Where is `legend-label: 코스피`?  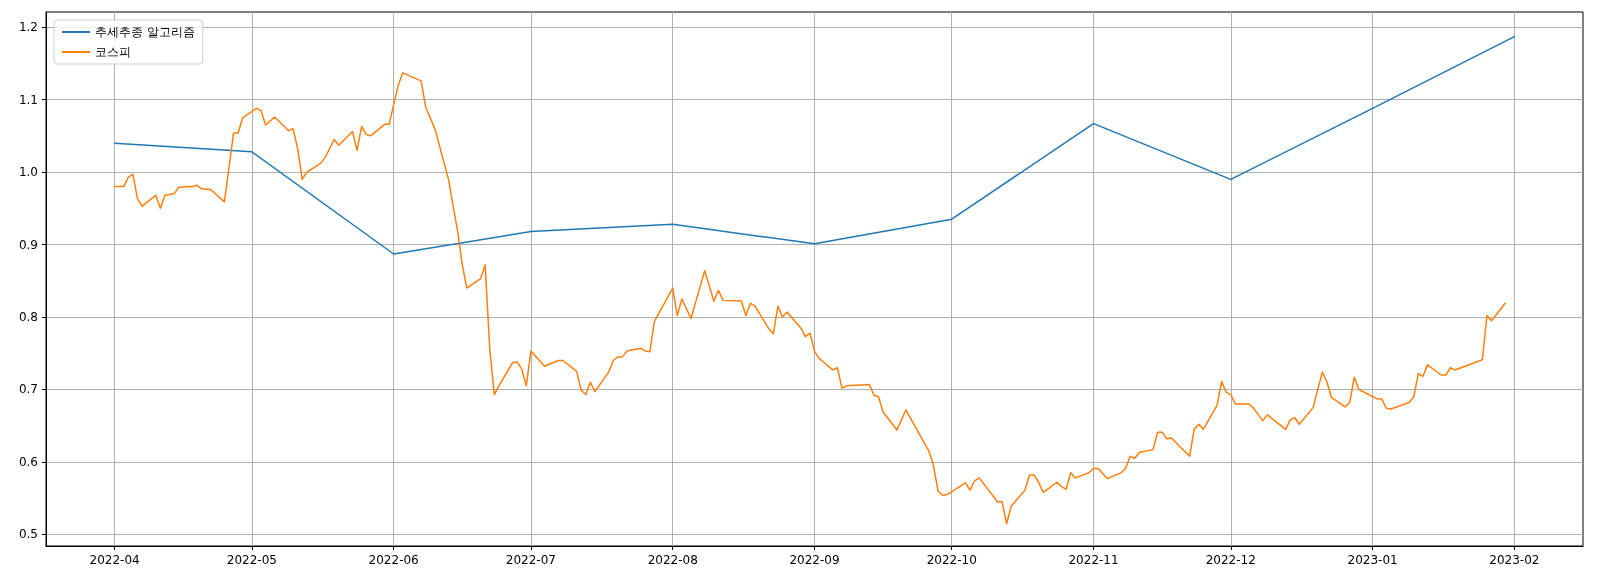 legend-label: 코스피 is located at coordinates (113, 52).